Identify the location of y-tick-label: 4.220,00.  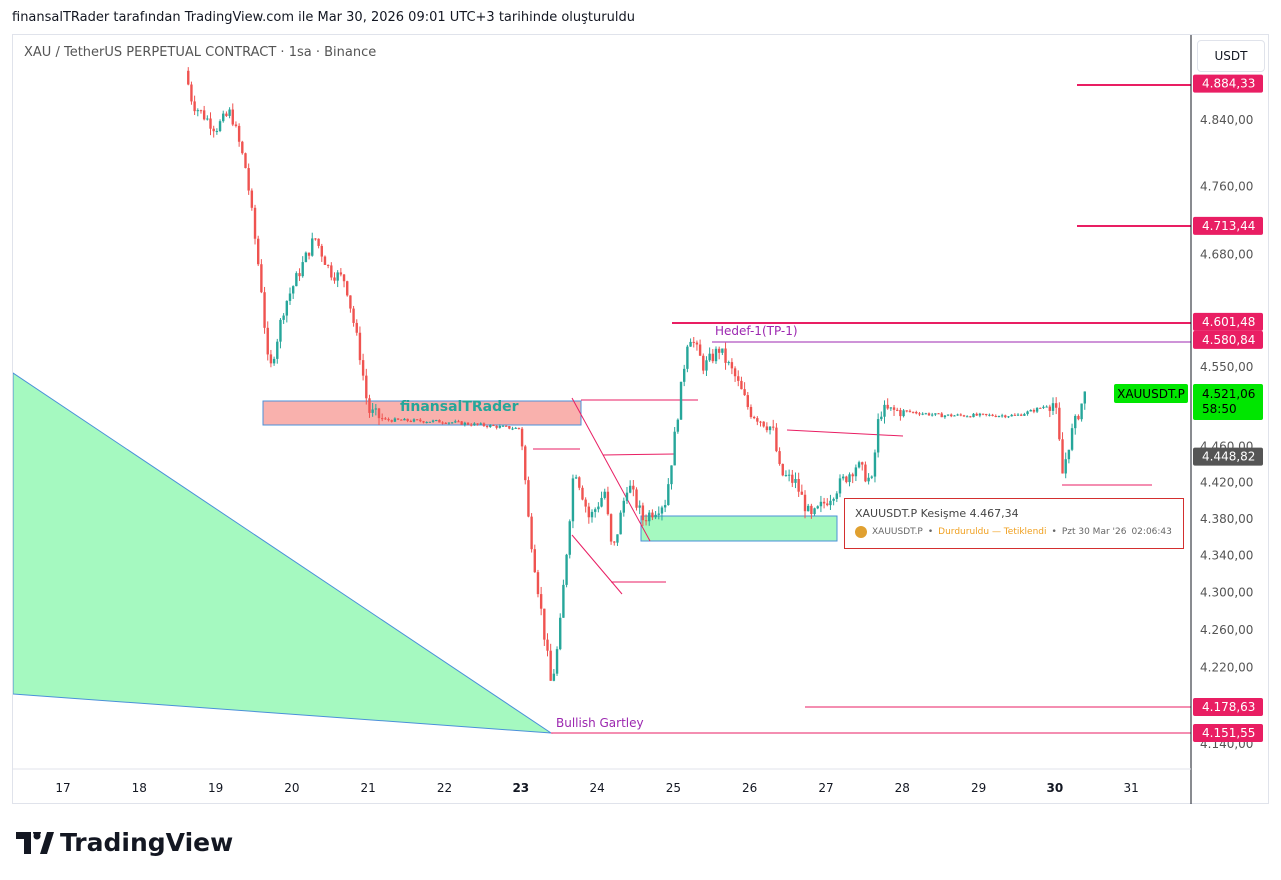
(1226, 668).